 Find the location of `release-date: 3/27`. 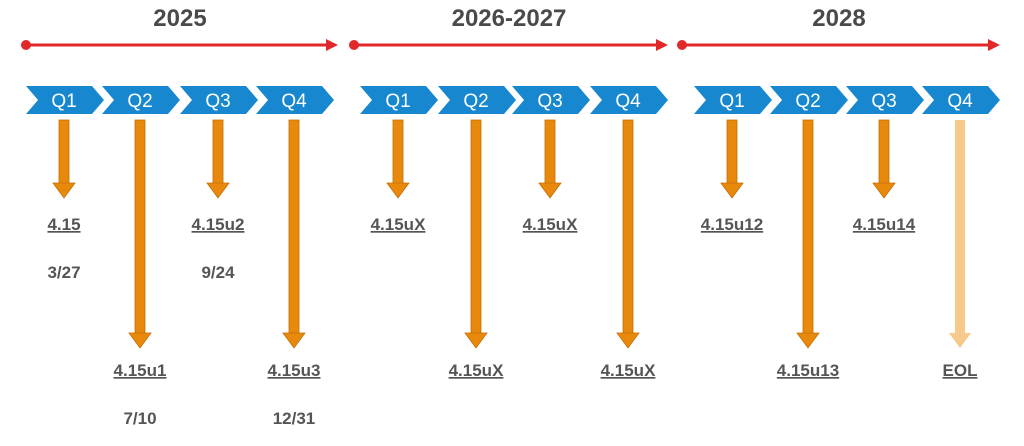

release-date: 3/27 is located at coordinates (63, 272).